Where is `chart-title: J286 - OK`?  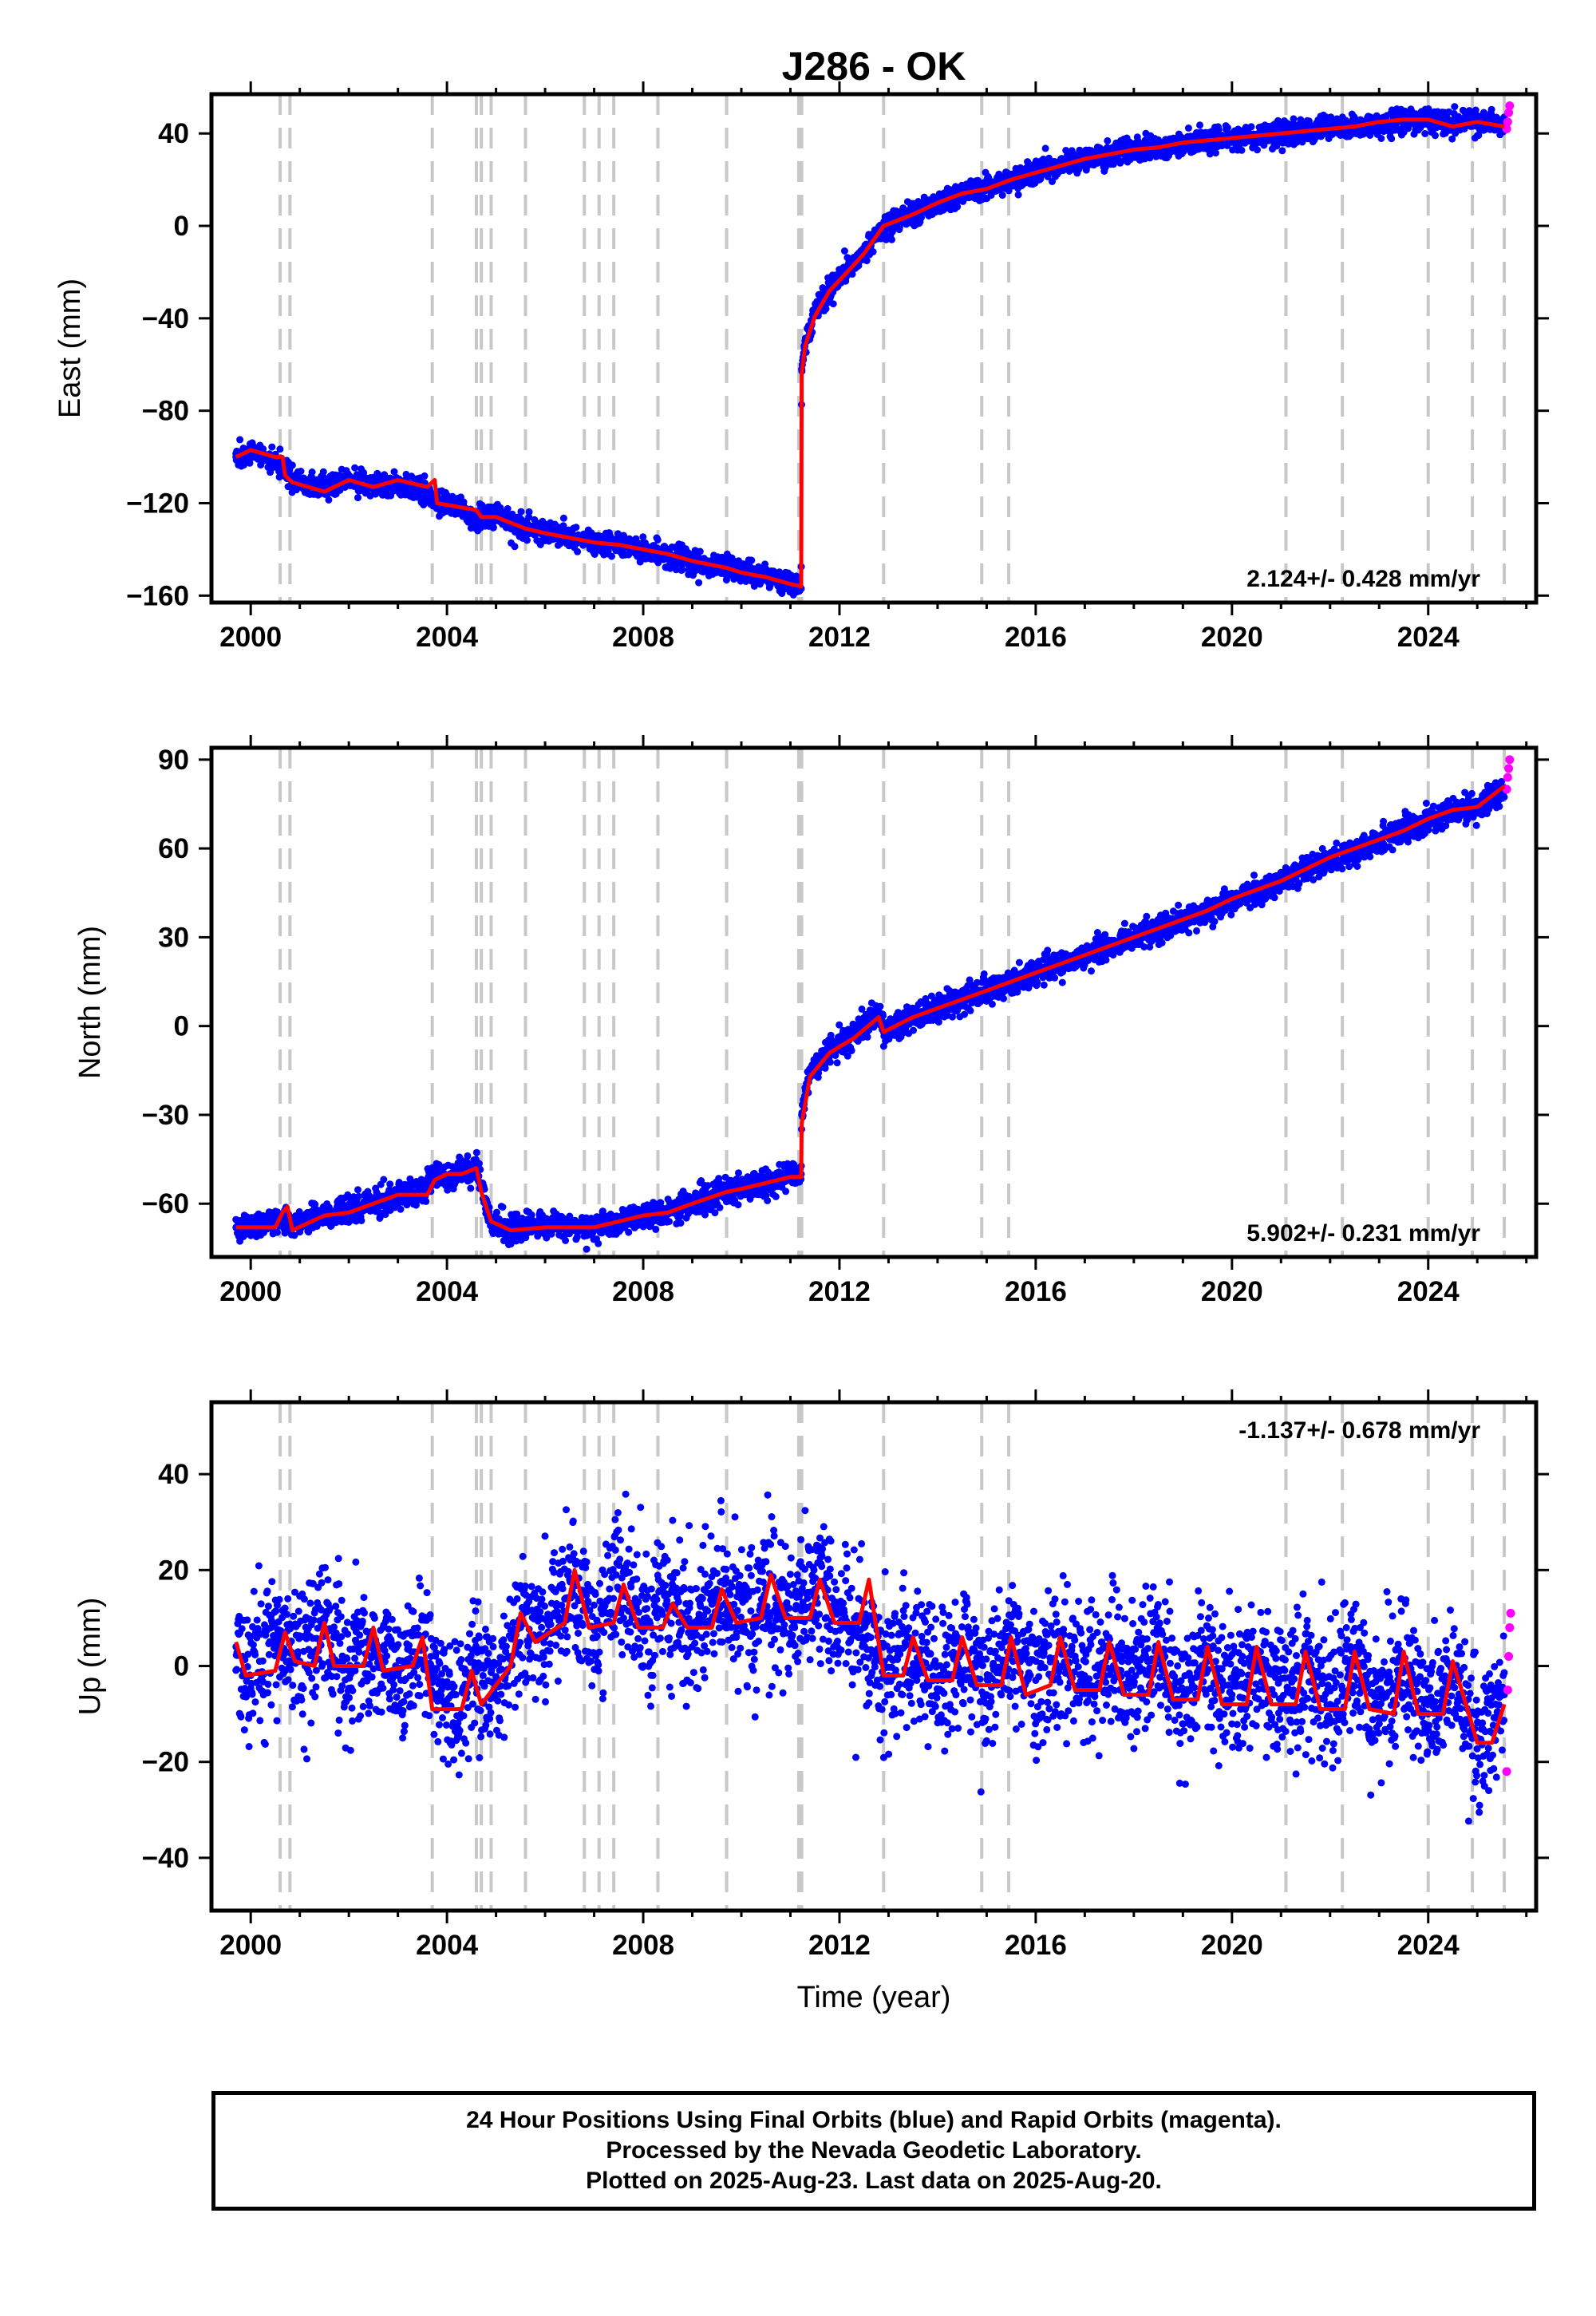 chart-title: J286 - OK is located at coordinates (874, 66).